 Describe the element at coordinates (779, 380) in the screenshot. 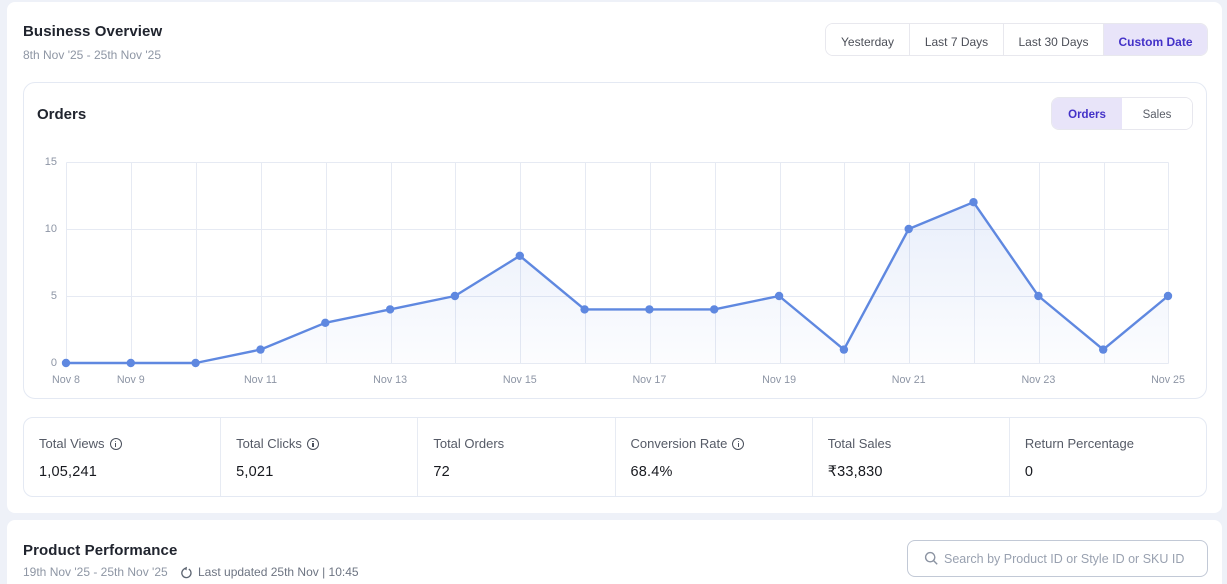

I see `svg-text: Nov 19` at that location.